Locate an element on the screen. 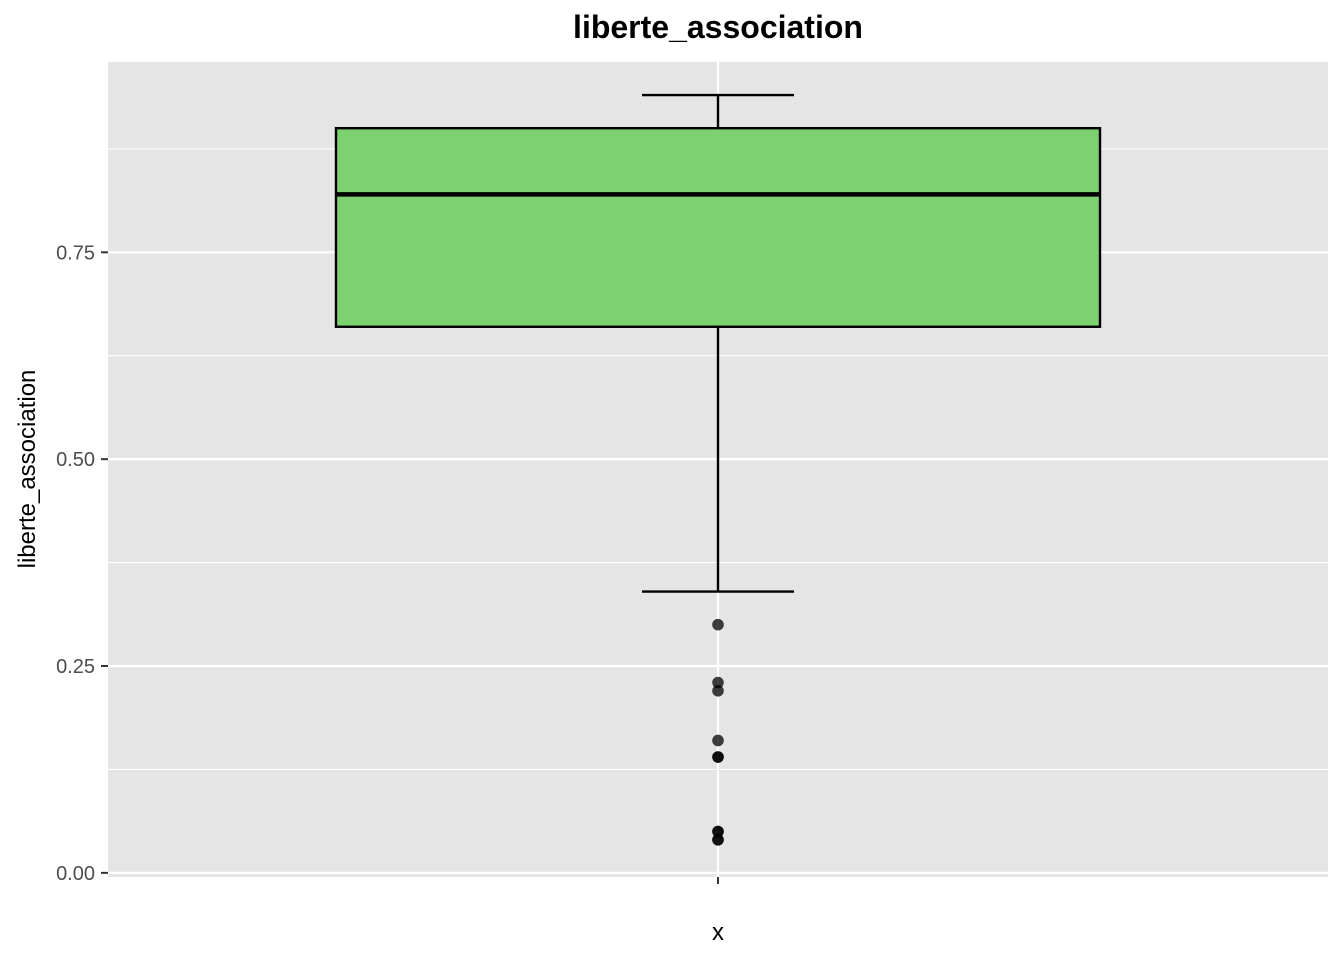 The height and width of the screenshot is (960, 1344). whiskers is located at coordinates (718, 343).